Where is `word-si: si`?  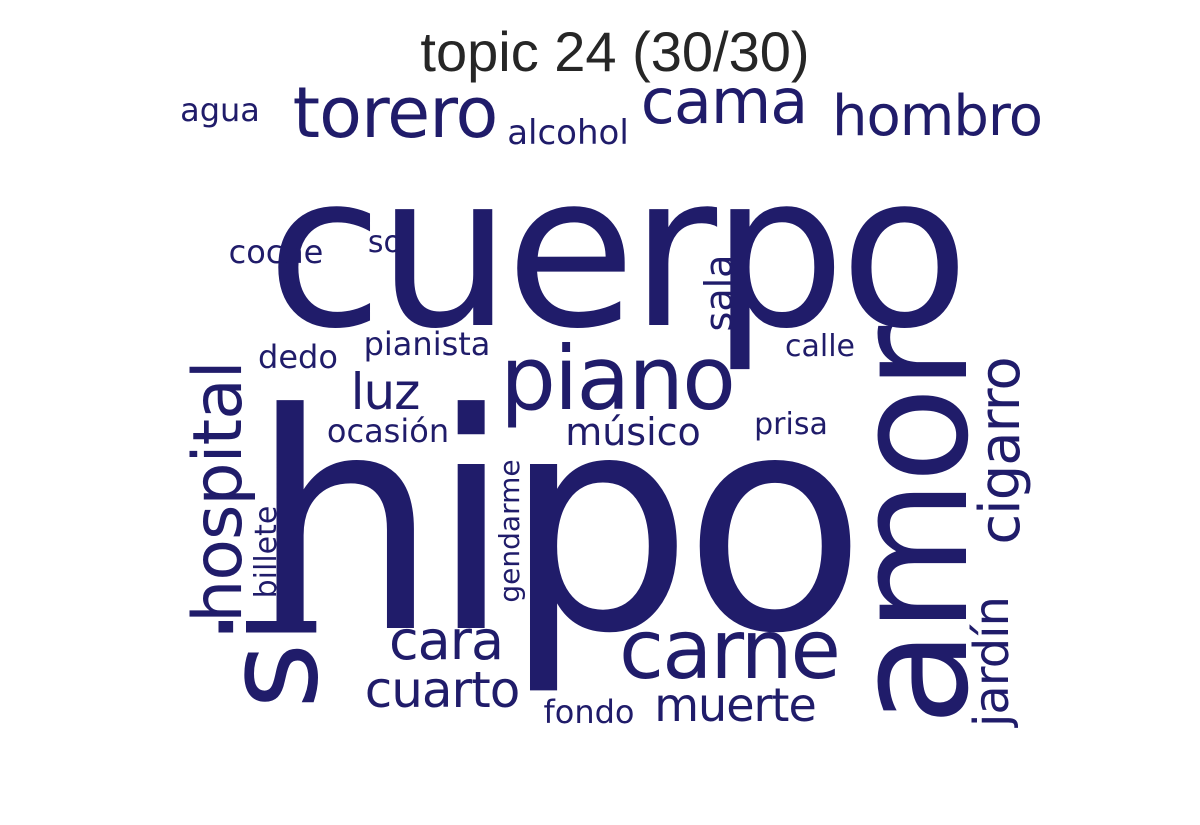 word-si: si is located at coordinates (272, 660).